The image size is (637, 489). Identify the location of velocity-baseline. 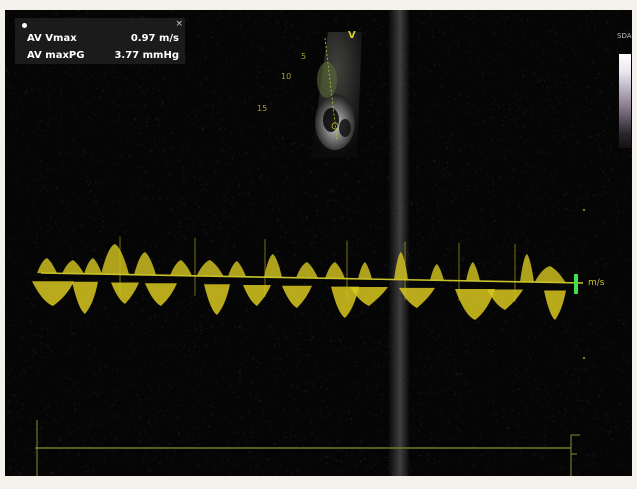
(312, 278).